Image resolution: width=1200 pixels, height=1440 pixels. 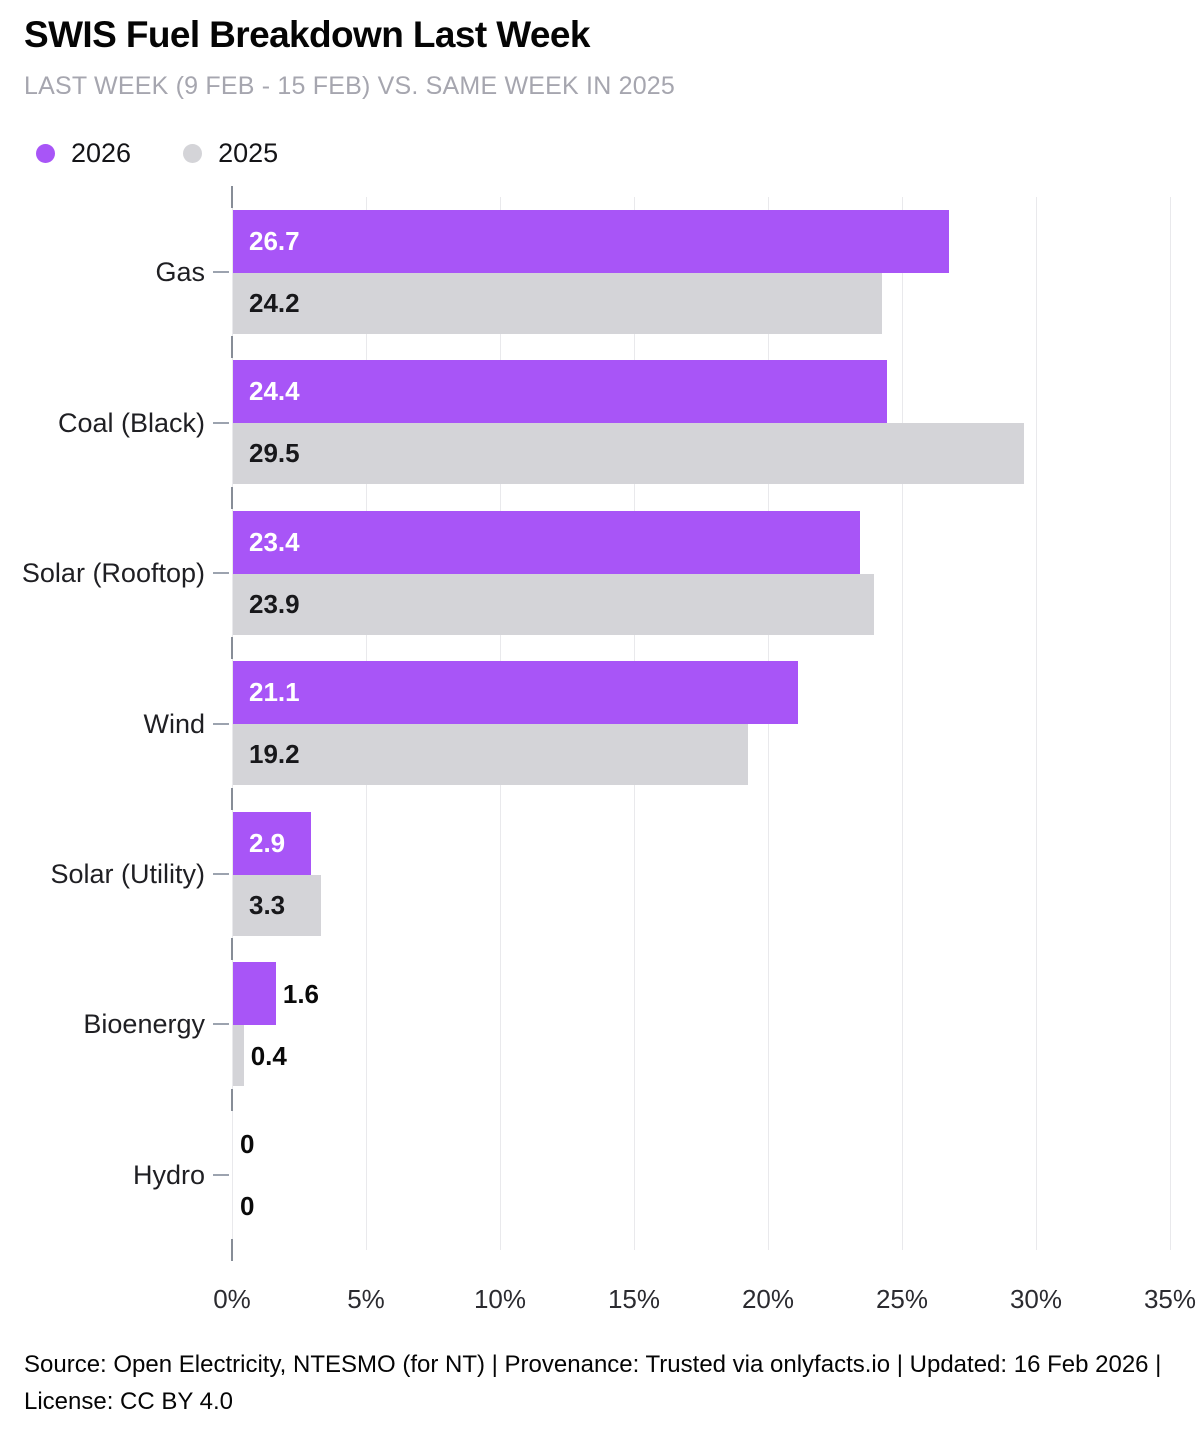 What do you see at coordinates (301, 993) in the screenshot?
I see `bar-value-label: 1.6` at bounding box center [301, 993].